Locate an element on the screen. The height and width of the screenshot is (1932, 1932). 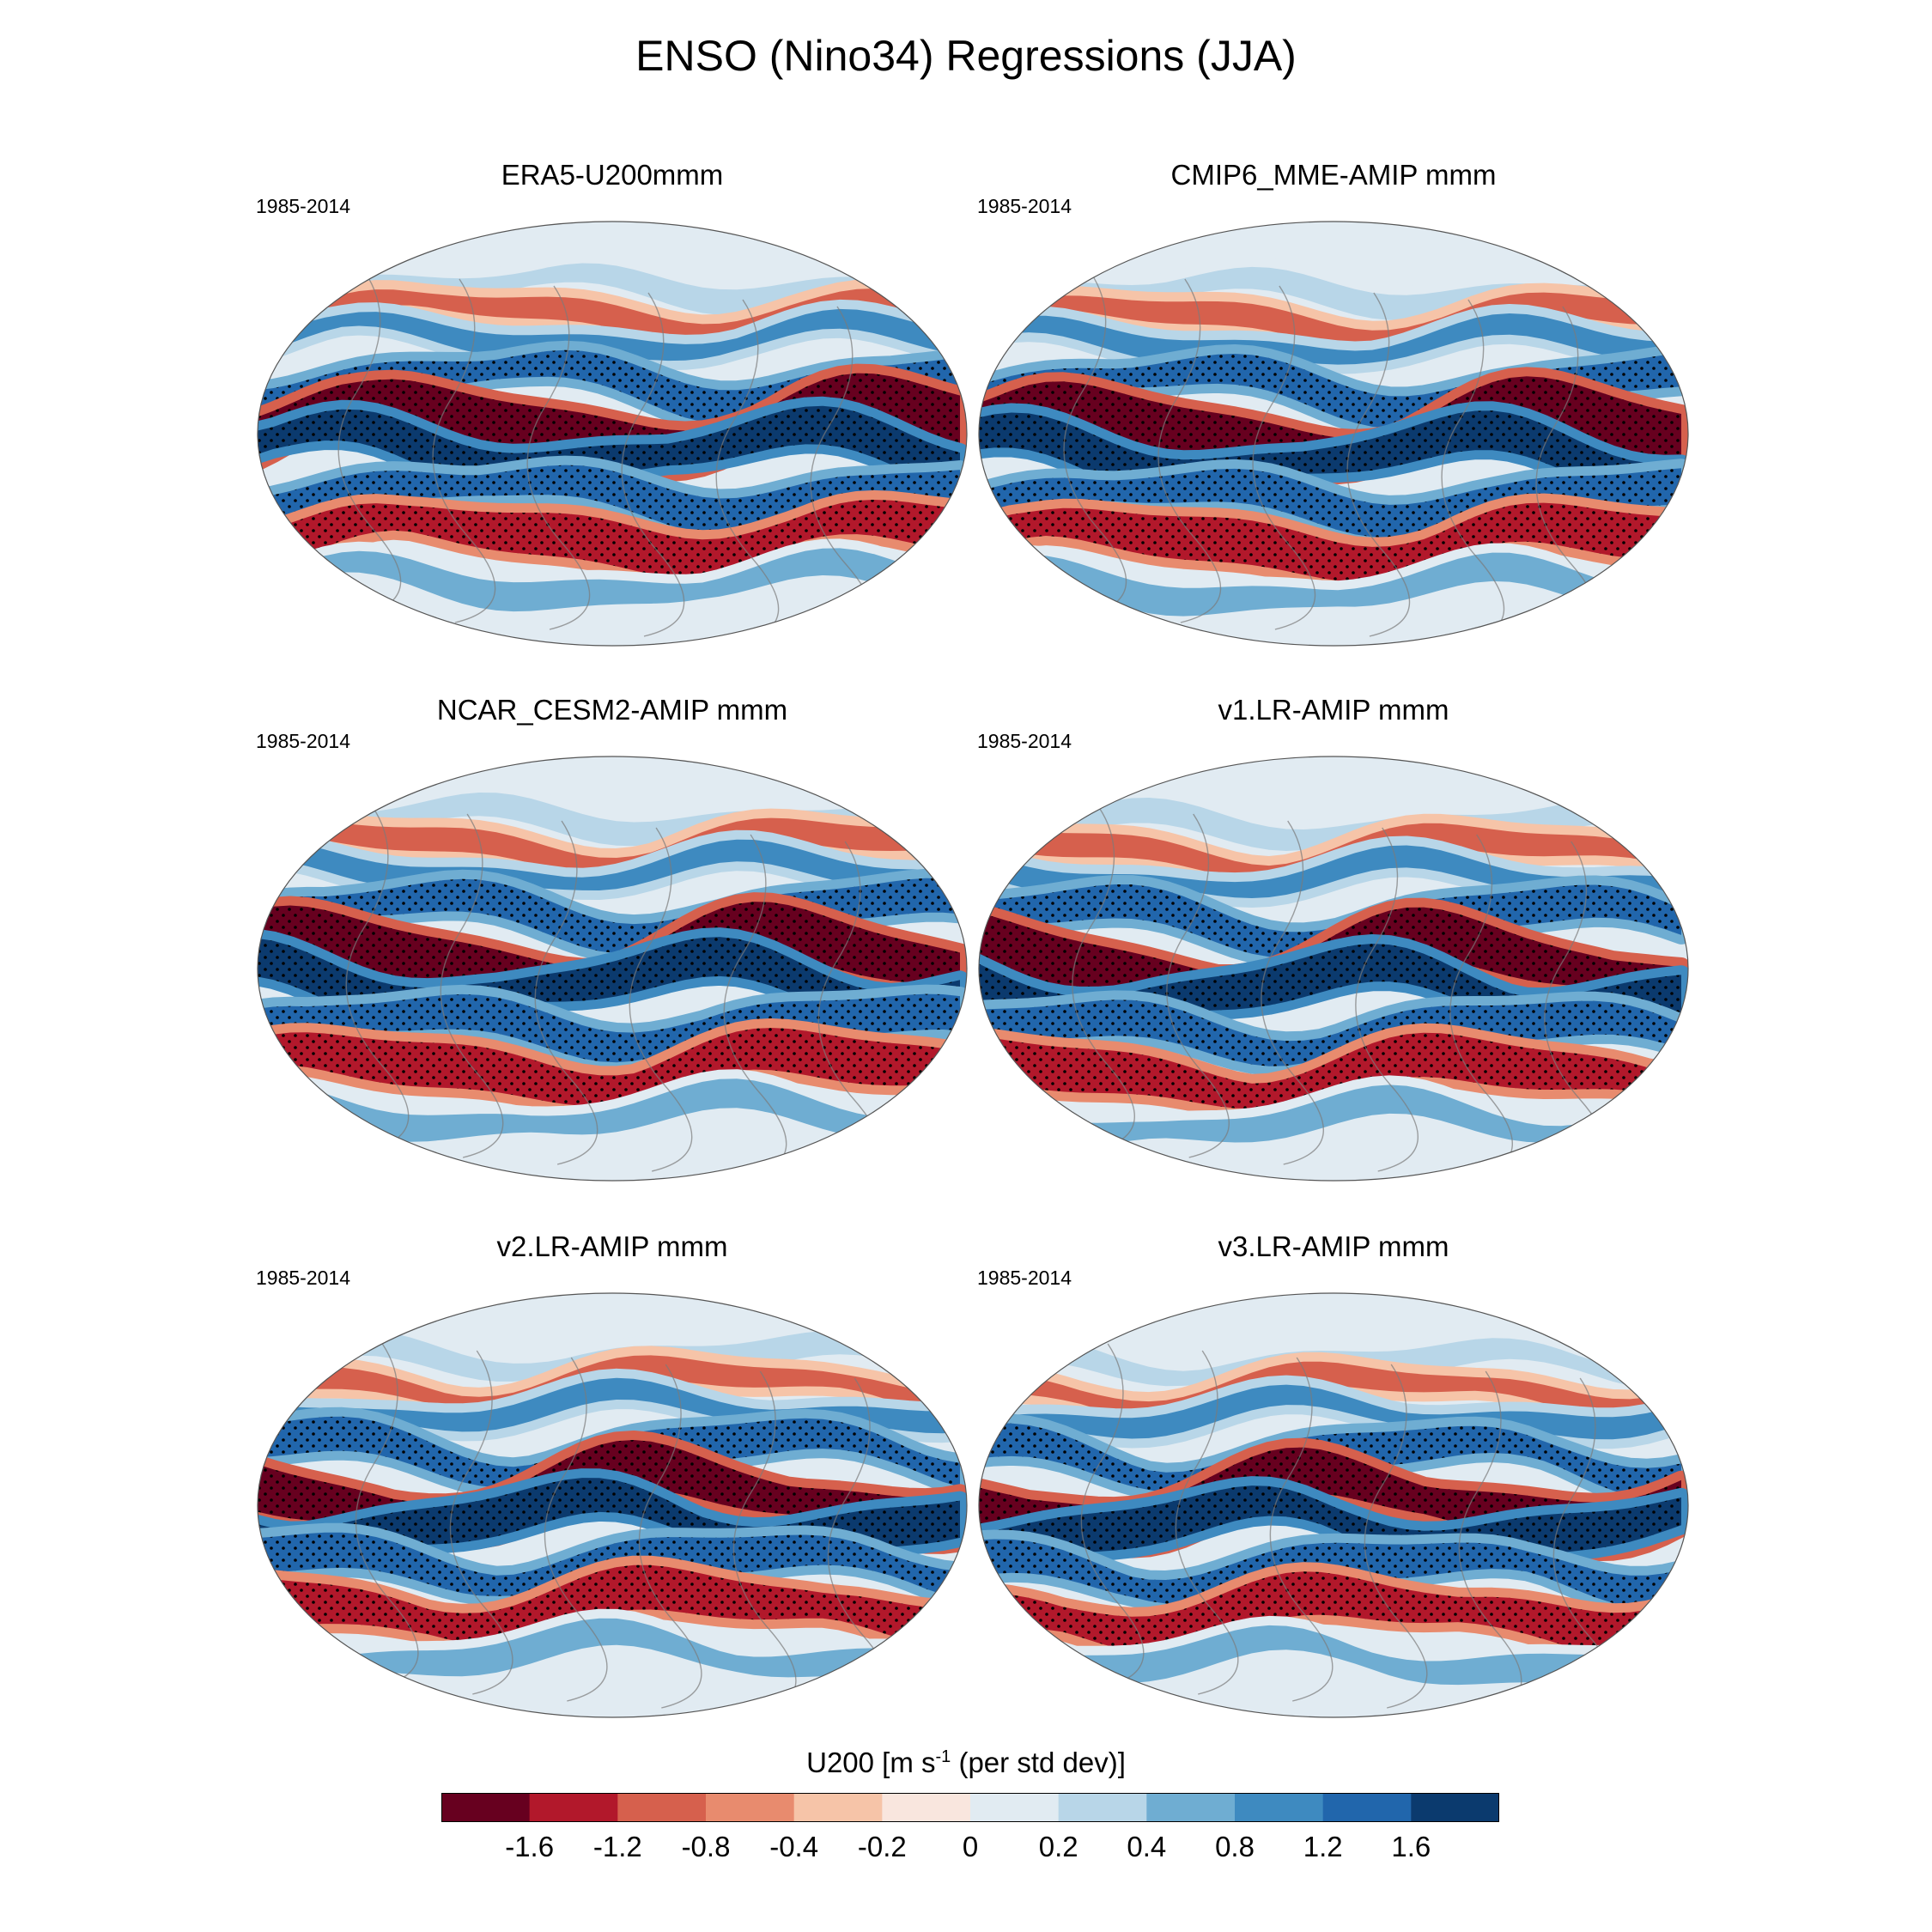
panel-title: CMIP6_MME-AMIP mmm is located at coordinates (1334, 175).